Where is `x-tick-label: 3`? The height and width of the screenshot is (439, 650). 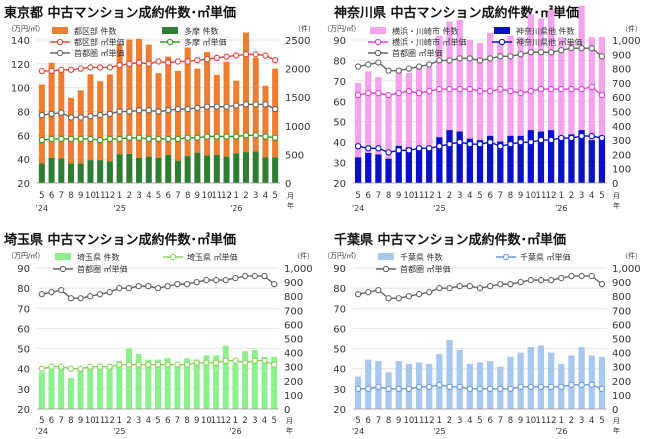 x-tick-label: 3 is located at coordinates (138, 196).